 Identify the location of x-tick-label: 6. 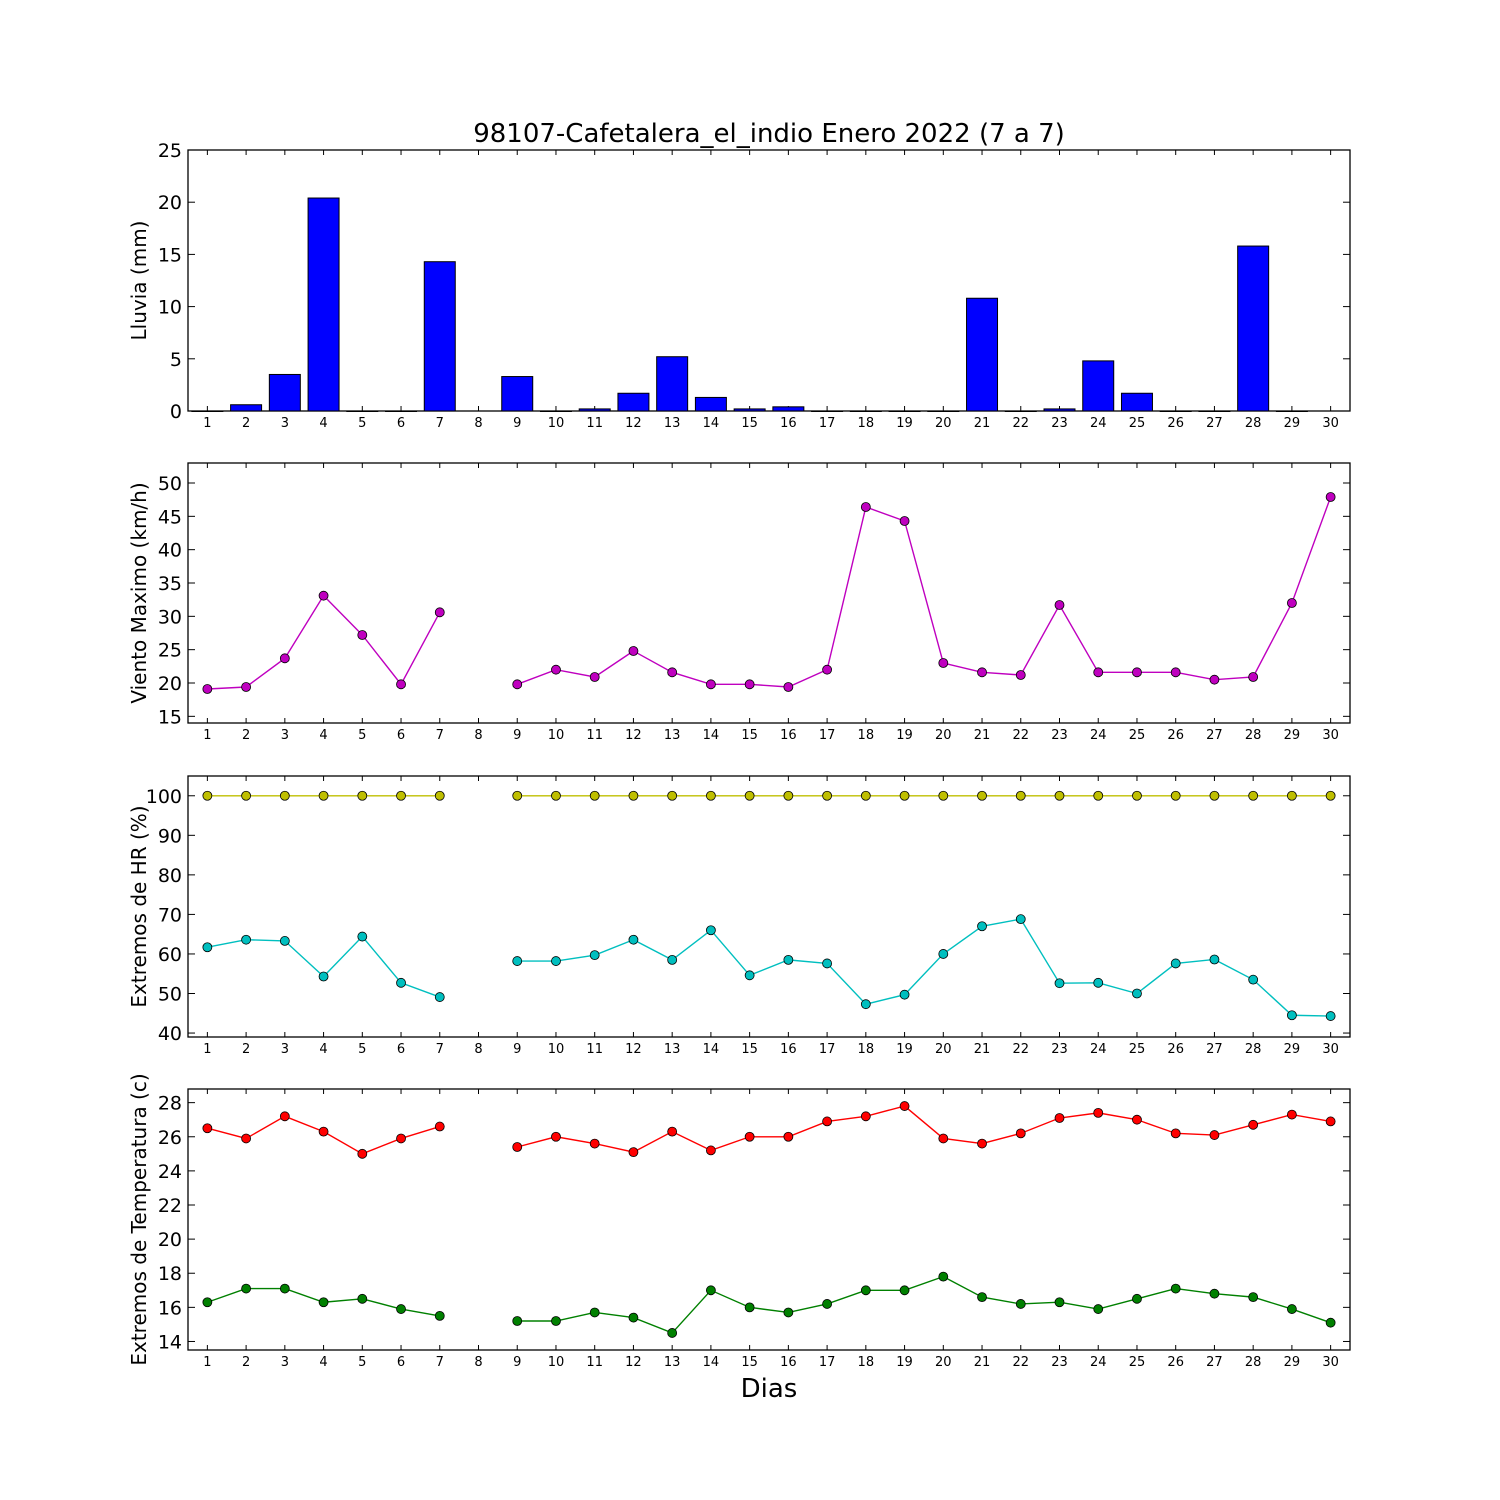
(401, 1049).